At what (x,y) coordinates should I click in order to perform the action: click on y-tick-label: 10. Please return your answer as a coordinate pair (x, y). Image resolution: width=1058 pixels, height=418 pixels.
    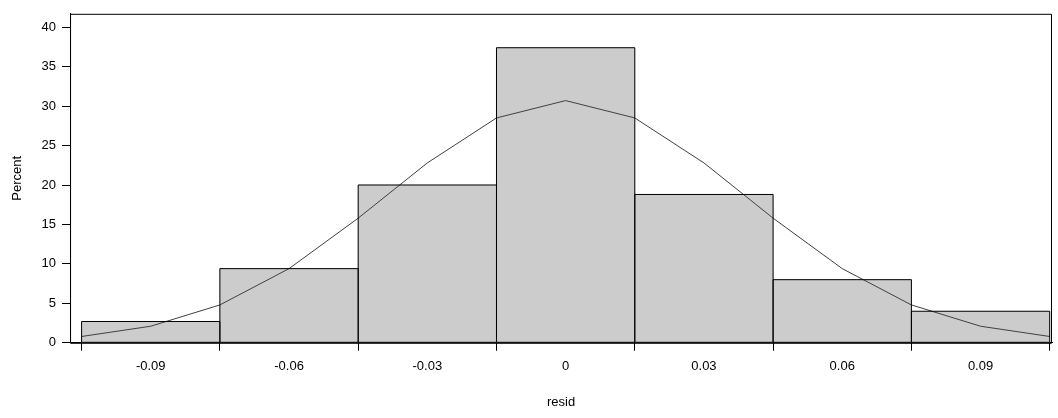
    Looking at the image, I should click on (49, 263).